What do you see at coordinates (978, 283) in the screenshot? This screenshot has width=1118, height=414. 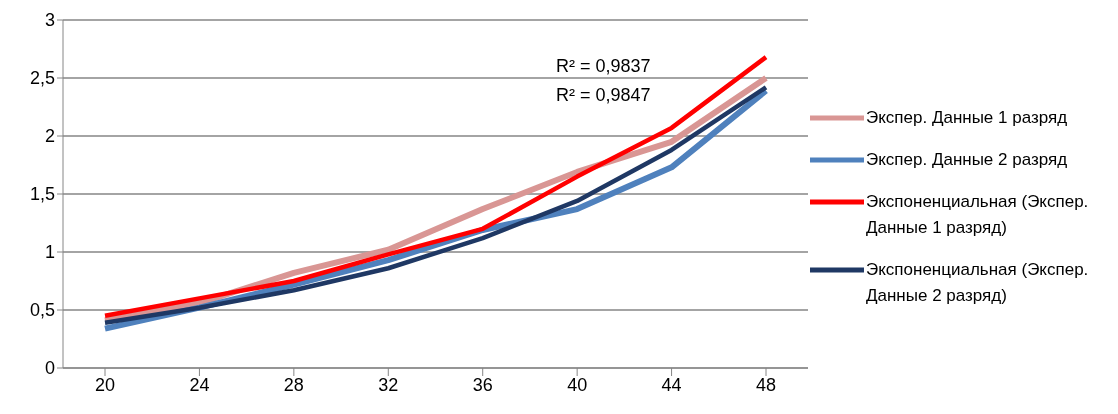 I see `legend-label: Экспоненциальная (Экспер. Данные 2 разряд)` at bounding box center [978, 283].